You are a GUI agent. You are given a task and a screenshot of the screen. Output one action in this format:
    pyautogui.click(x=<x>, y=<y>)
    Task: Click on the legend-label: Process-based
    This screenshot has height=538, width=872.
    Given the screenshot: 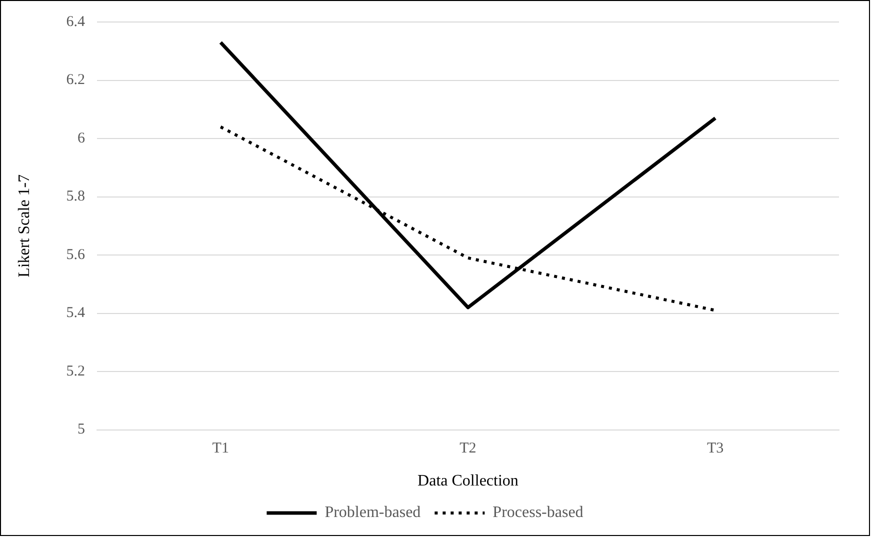 What is the action you would take?
    pyautogui.click(x=538, y=513)
    